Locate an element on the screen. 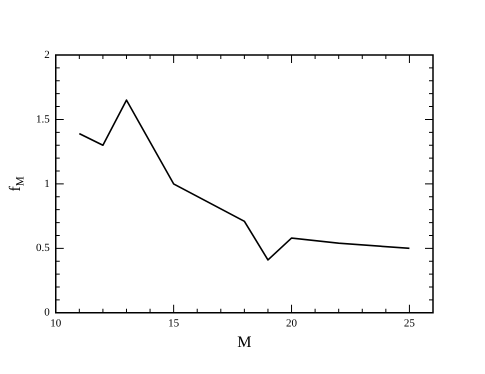 The width and height of the screenshot is (485, 374). x-tick-label: 10 is located at coordinates (56, 323).